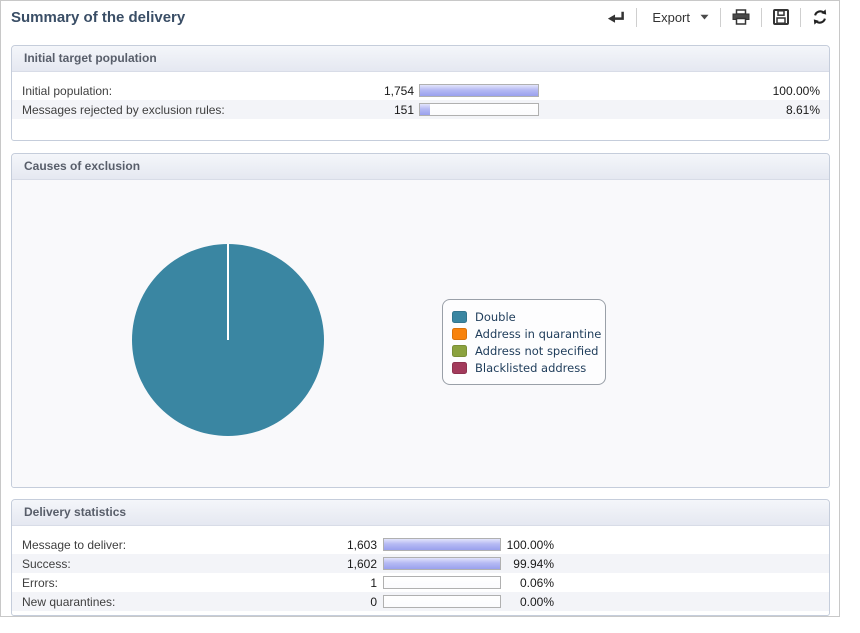 The width and height of the screenshot is (860, 633). I want to click on stat-row-success: Success: 1,602 99.94%, so click(420, 563).